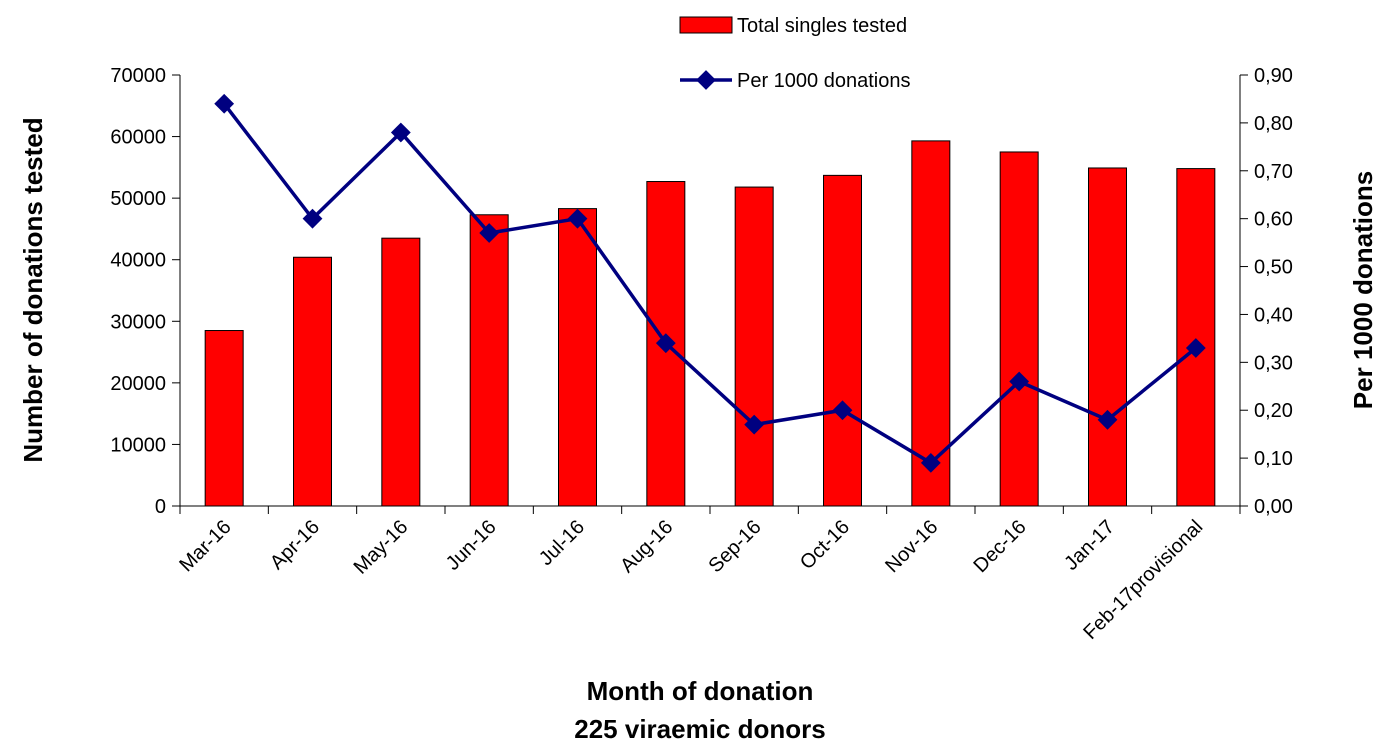 The height and width of the screenshot is (756, 1379). Describe the element at coordinates (1089, 545) in the screenshot. I see `x-tick-label: Jan-17` at that location.